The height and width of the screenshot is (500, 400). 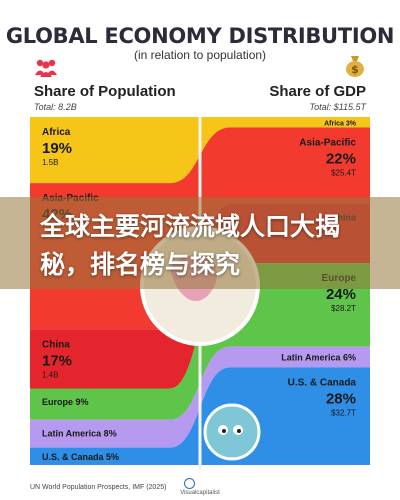 What do you see at coordinates (341, 399) in the screenshot?
I see `right-usca-pct: 28%` at bounding box center [341, 399].